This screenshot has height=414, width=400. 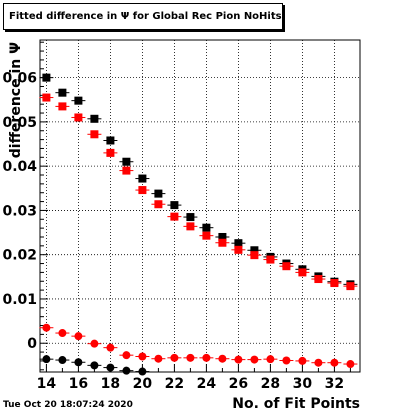 I want to click on y-tick-label: 0.05, so click(x=19, y=123).